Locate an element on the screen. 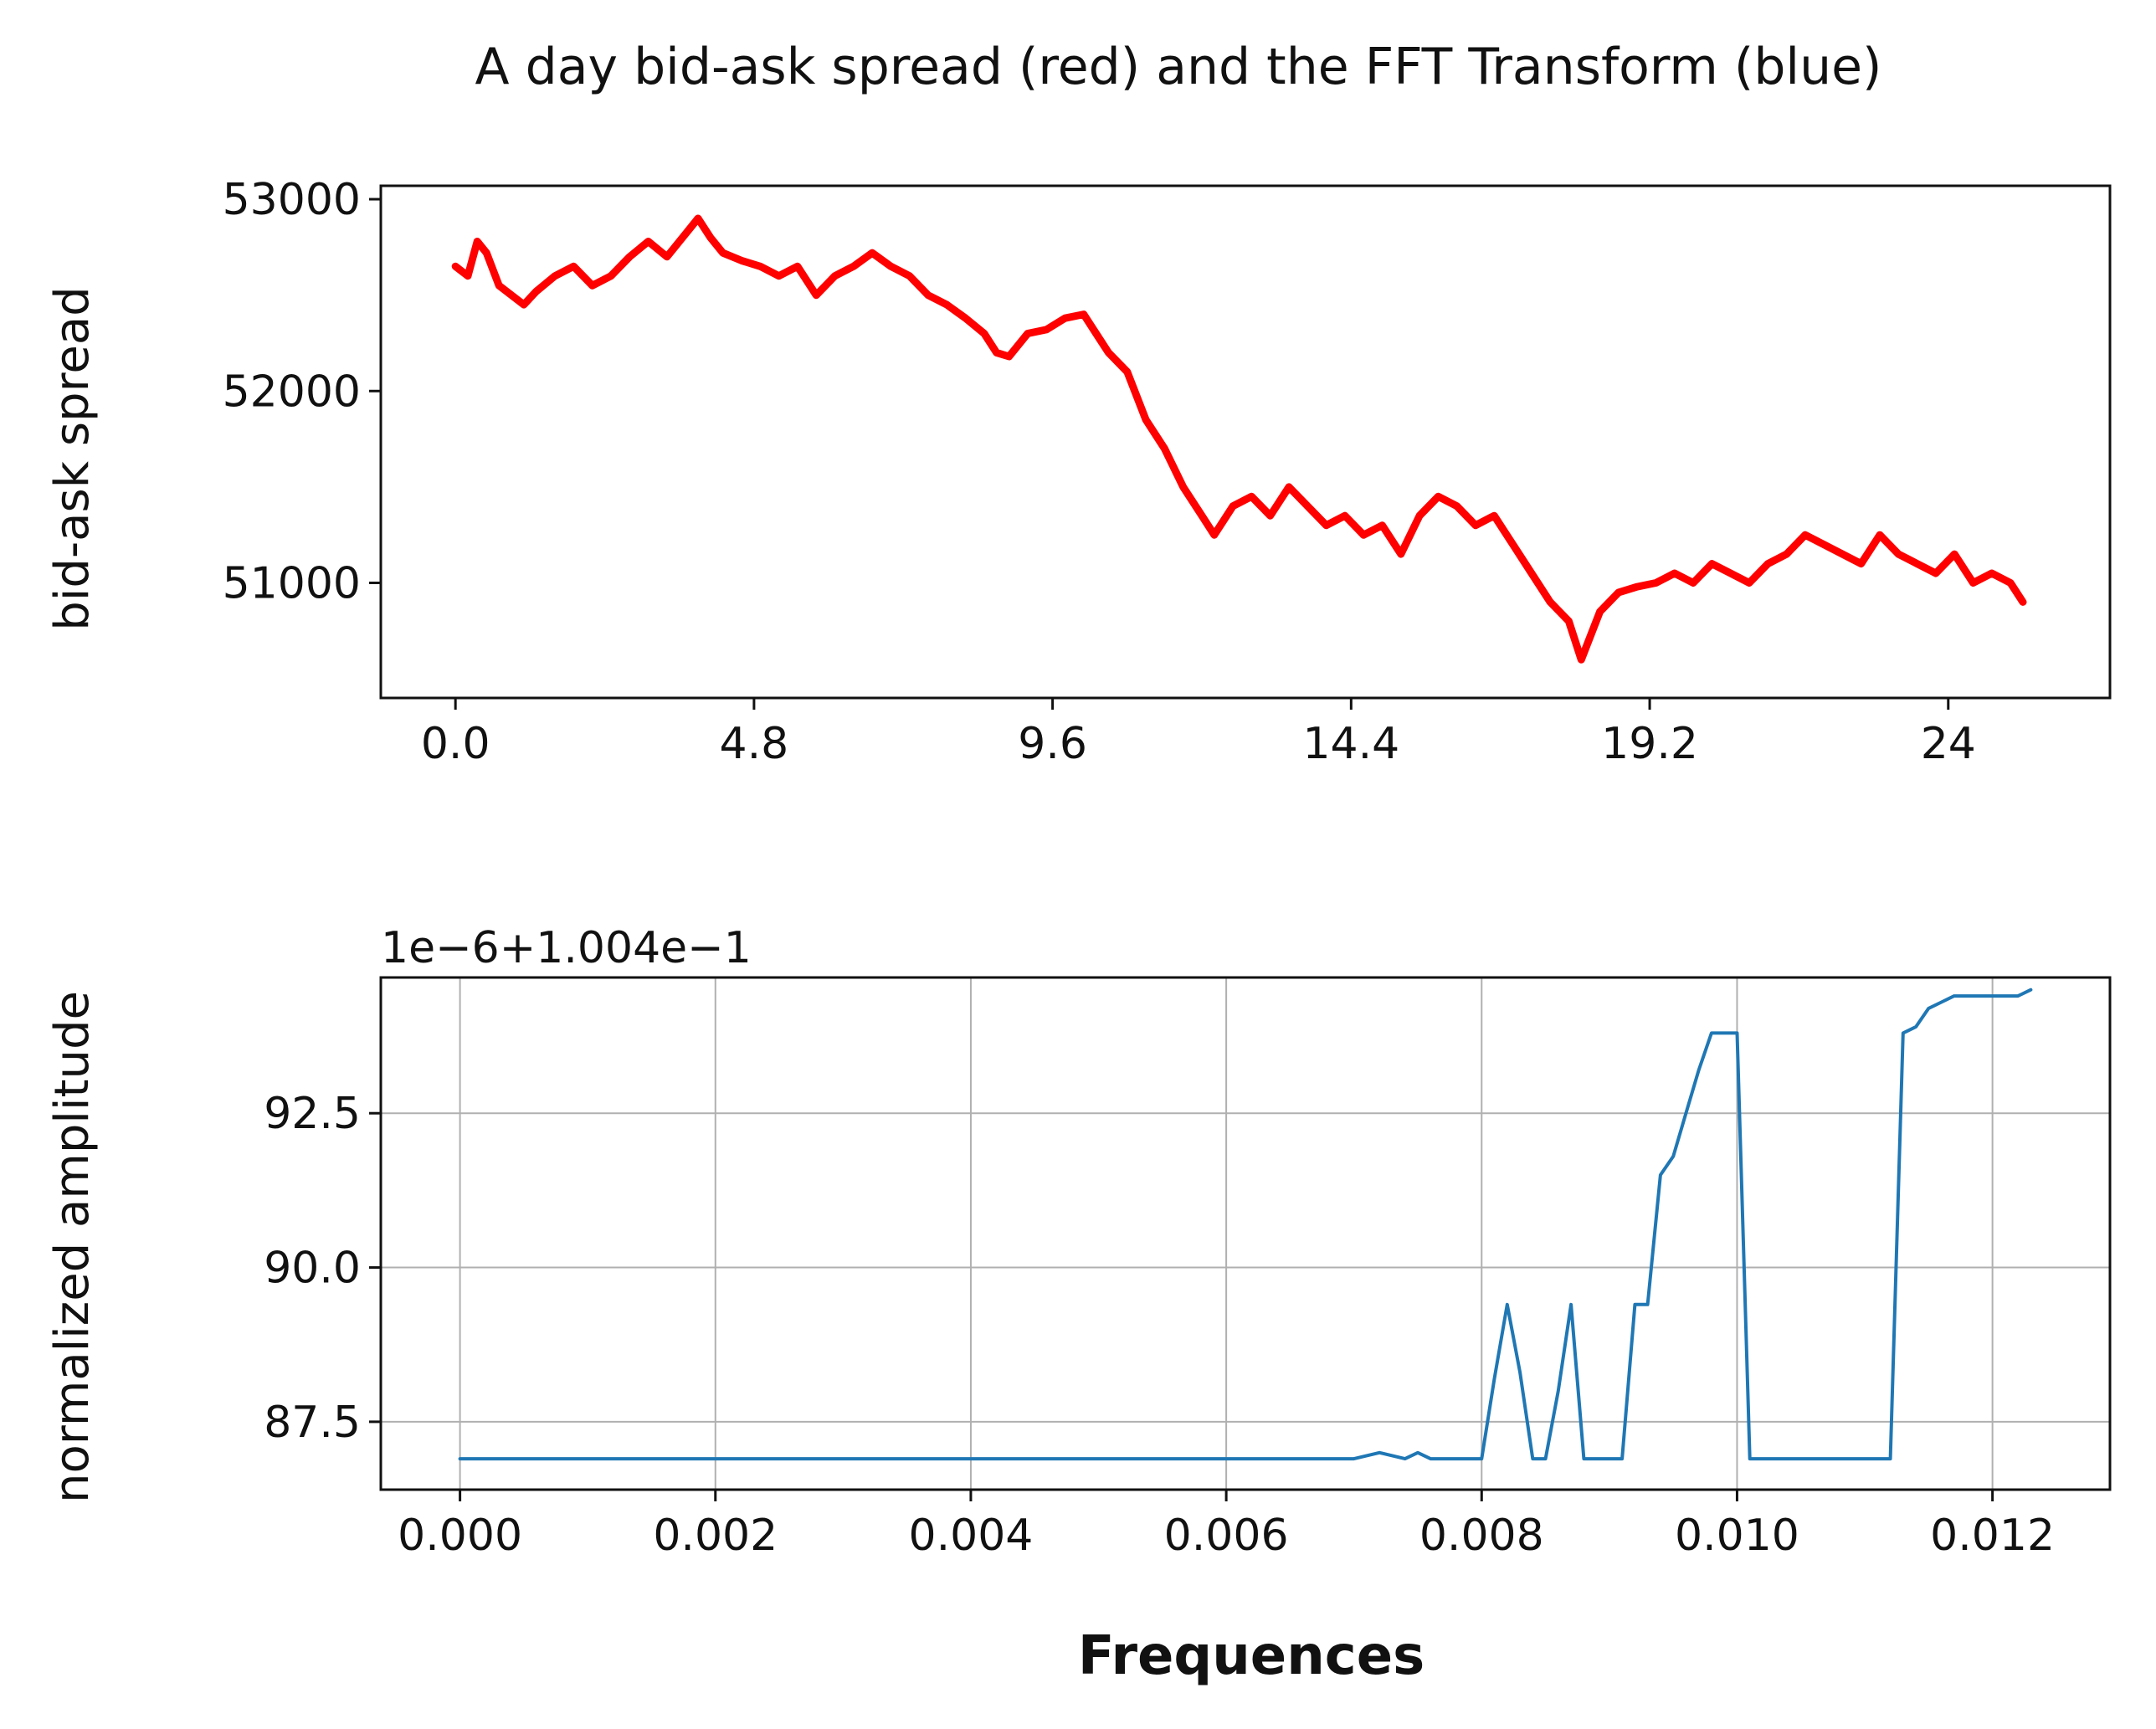 The image size is (2156, 1729). y-ticks-top: 51000 52000 53000 is located at coordinates (302, 391).